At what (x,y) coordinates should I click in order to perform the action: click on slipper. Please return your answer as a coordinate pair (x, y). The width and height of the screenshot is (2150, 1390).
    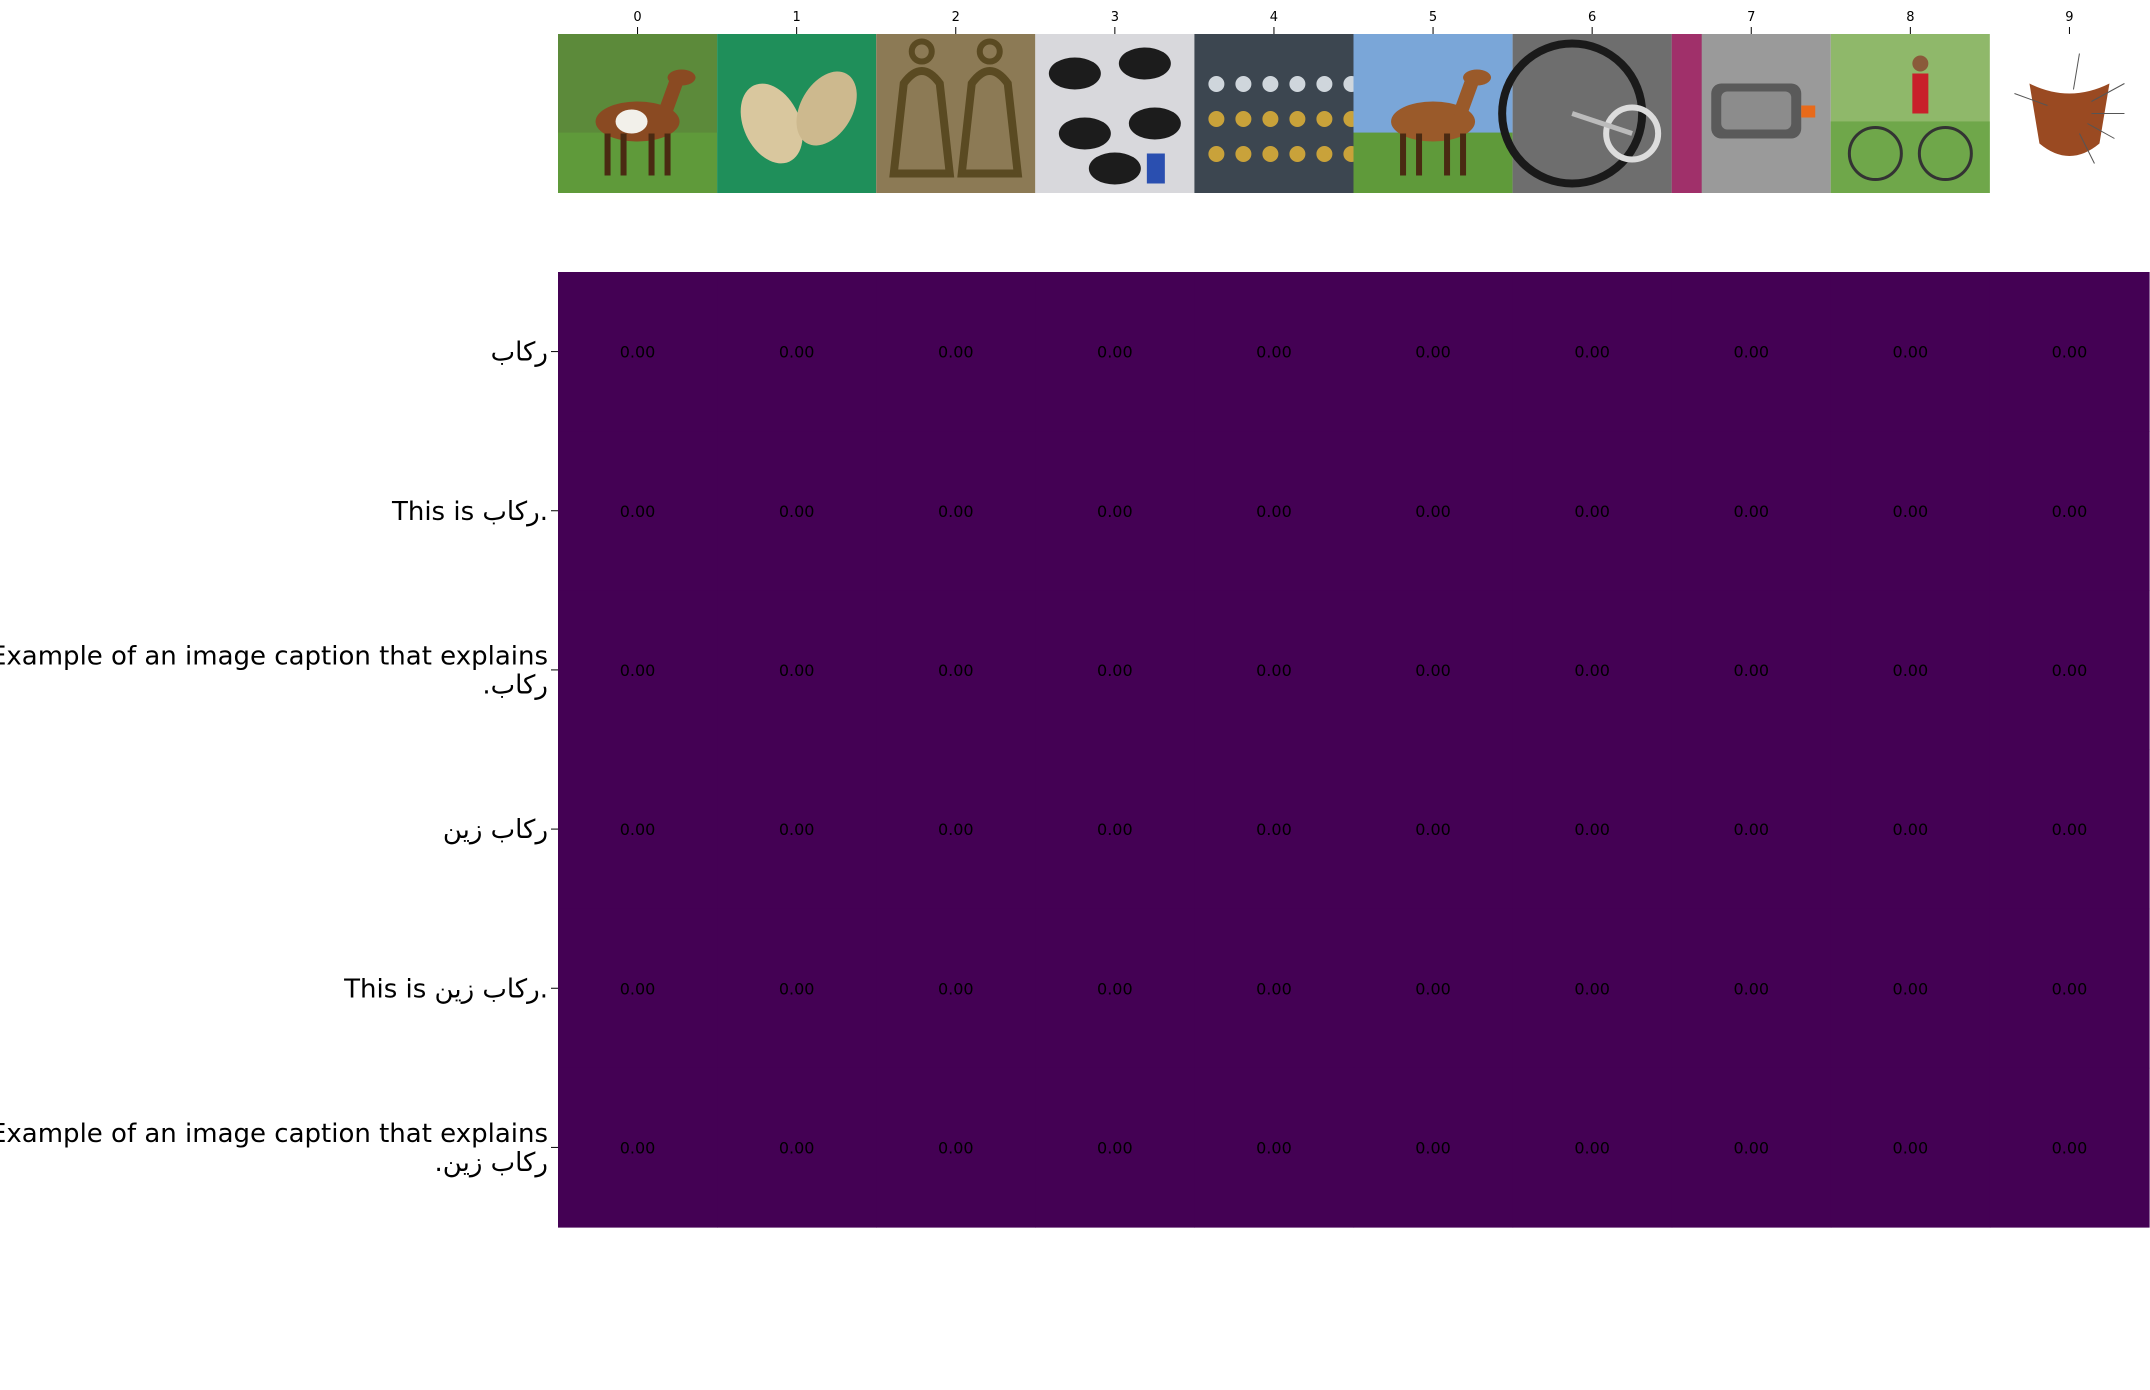
    Looking at the image, I should click on (826, 108).